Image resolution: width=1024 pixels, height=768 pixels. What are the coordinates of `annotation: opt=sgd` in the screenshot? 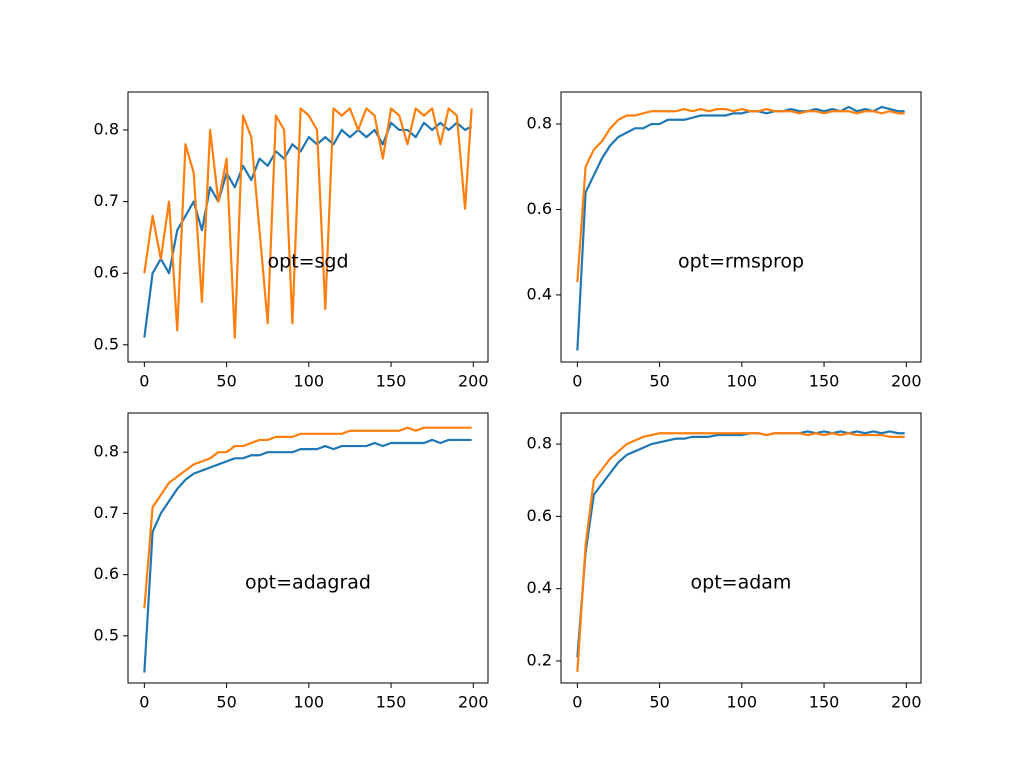 It's located at (307, 262).